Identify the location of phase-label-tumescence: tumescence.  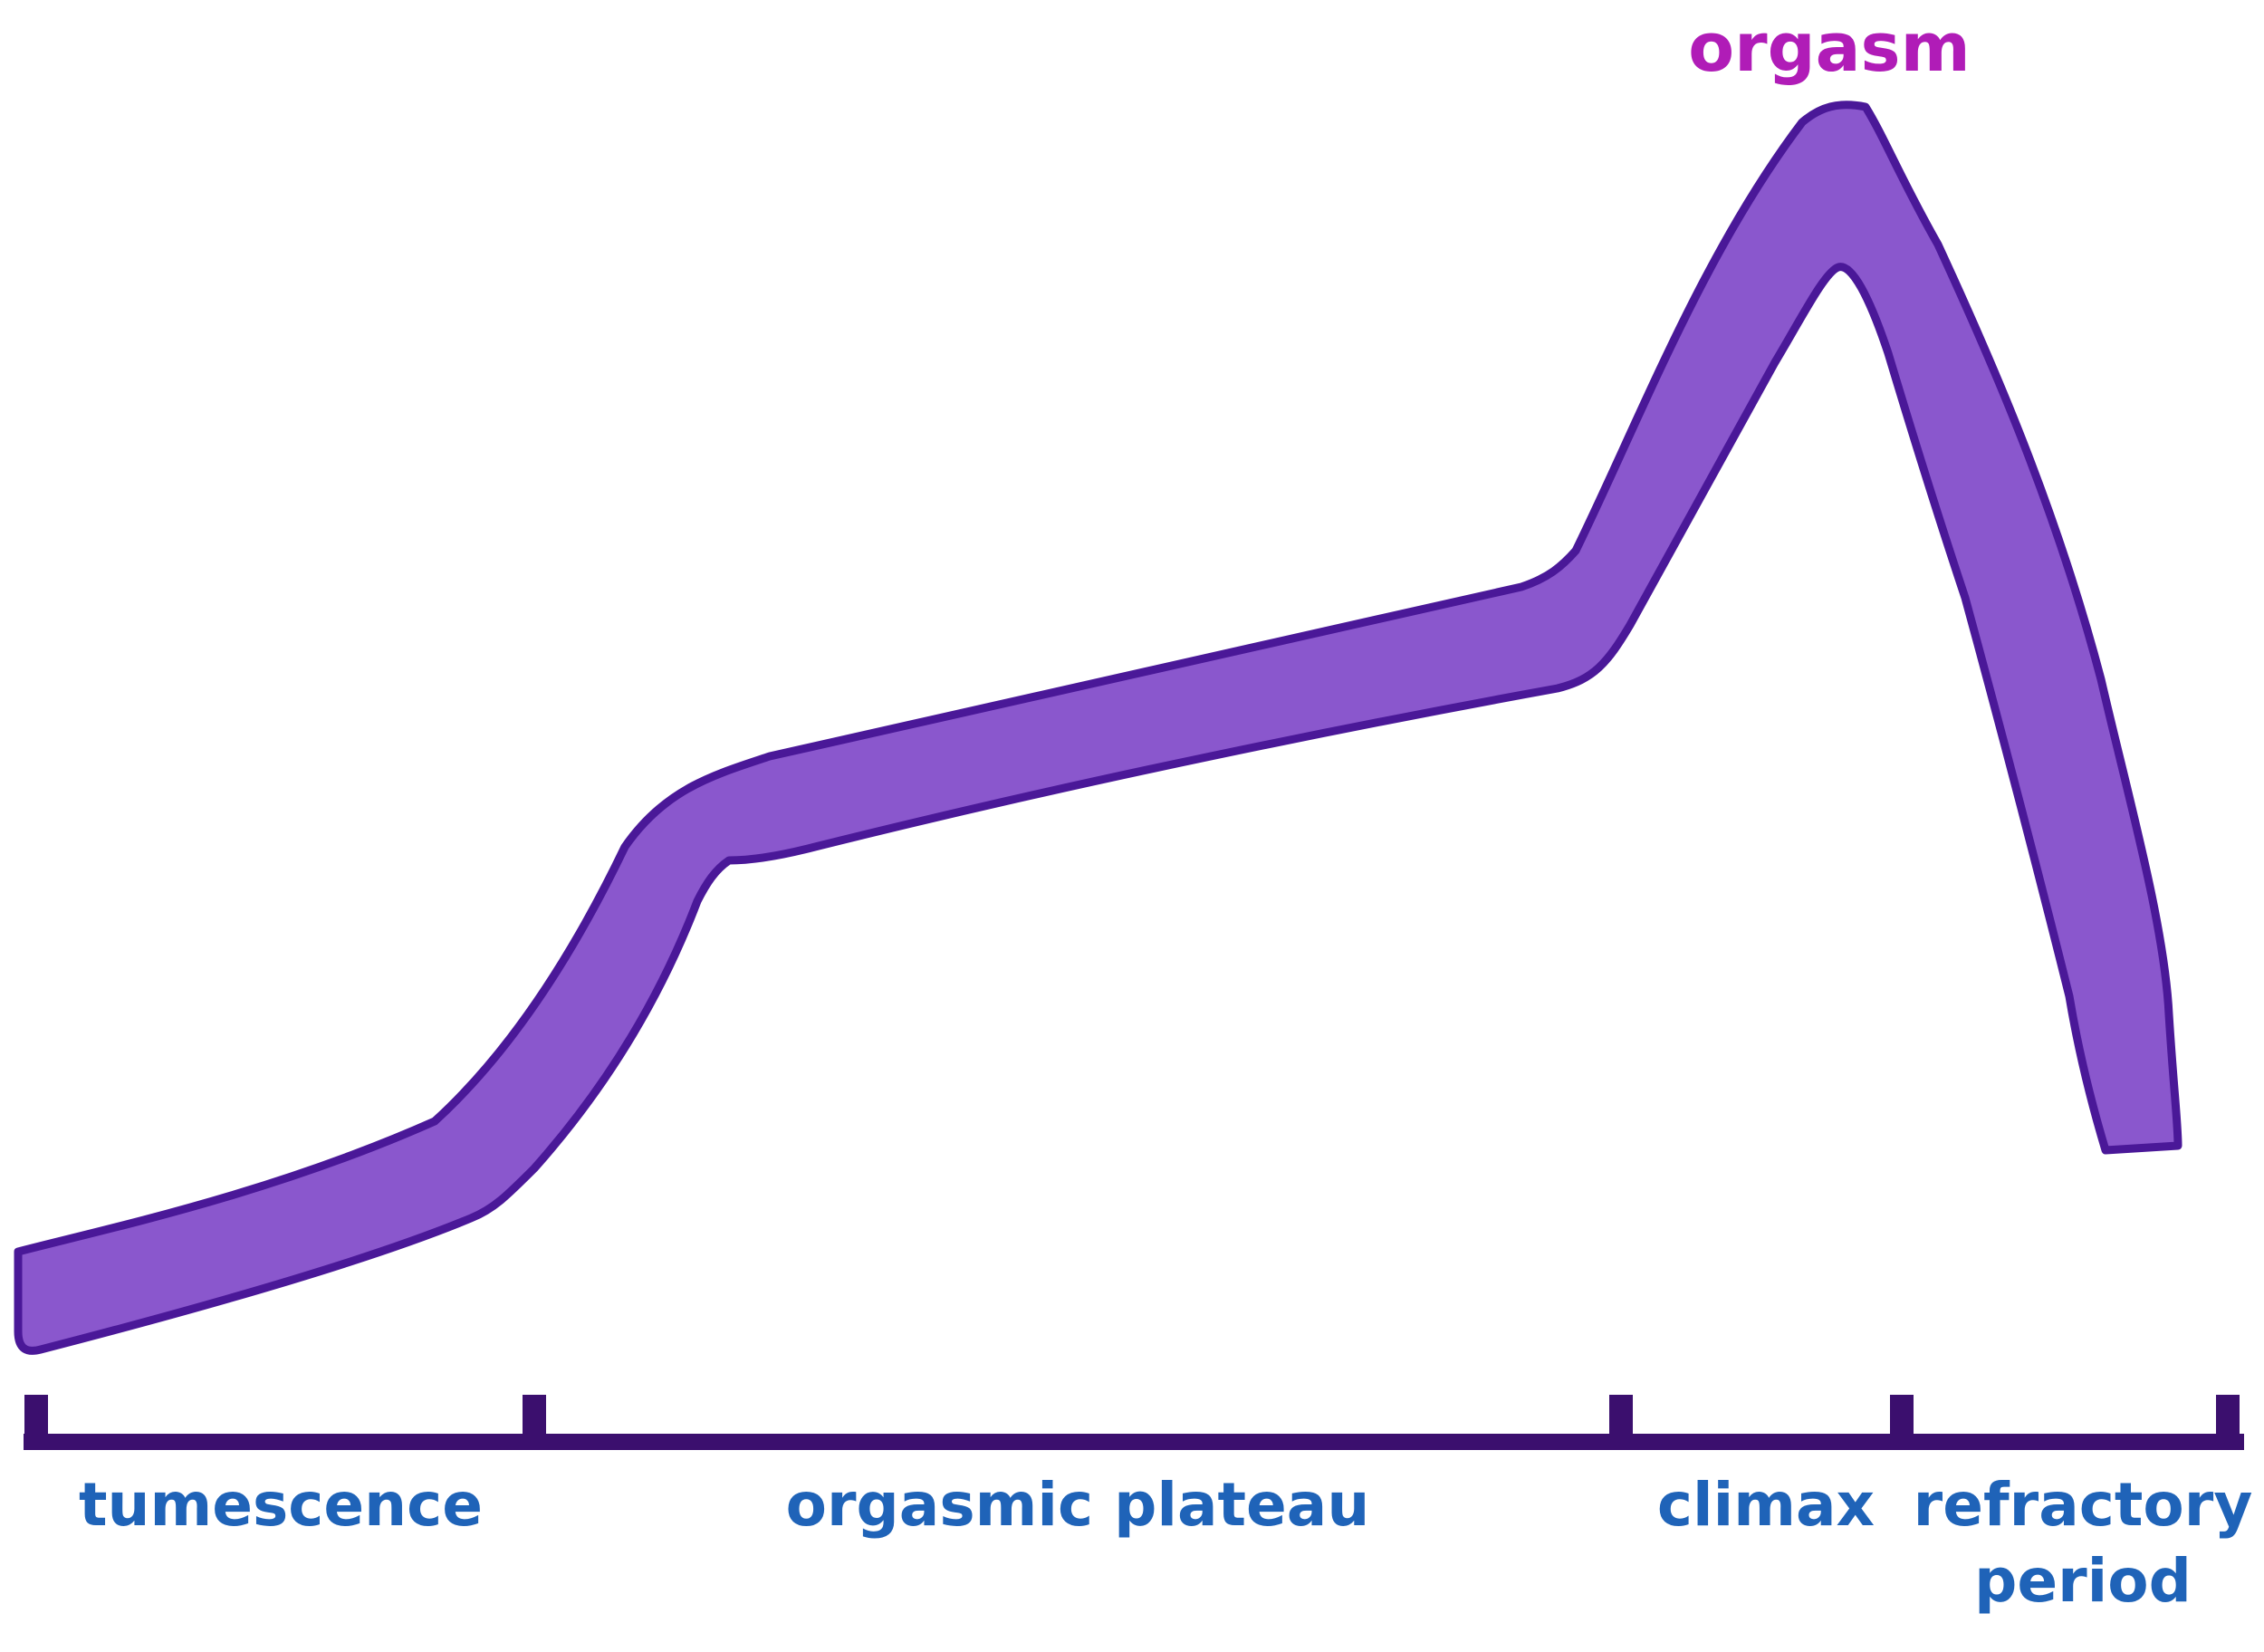
(280, 1505).